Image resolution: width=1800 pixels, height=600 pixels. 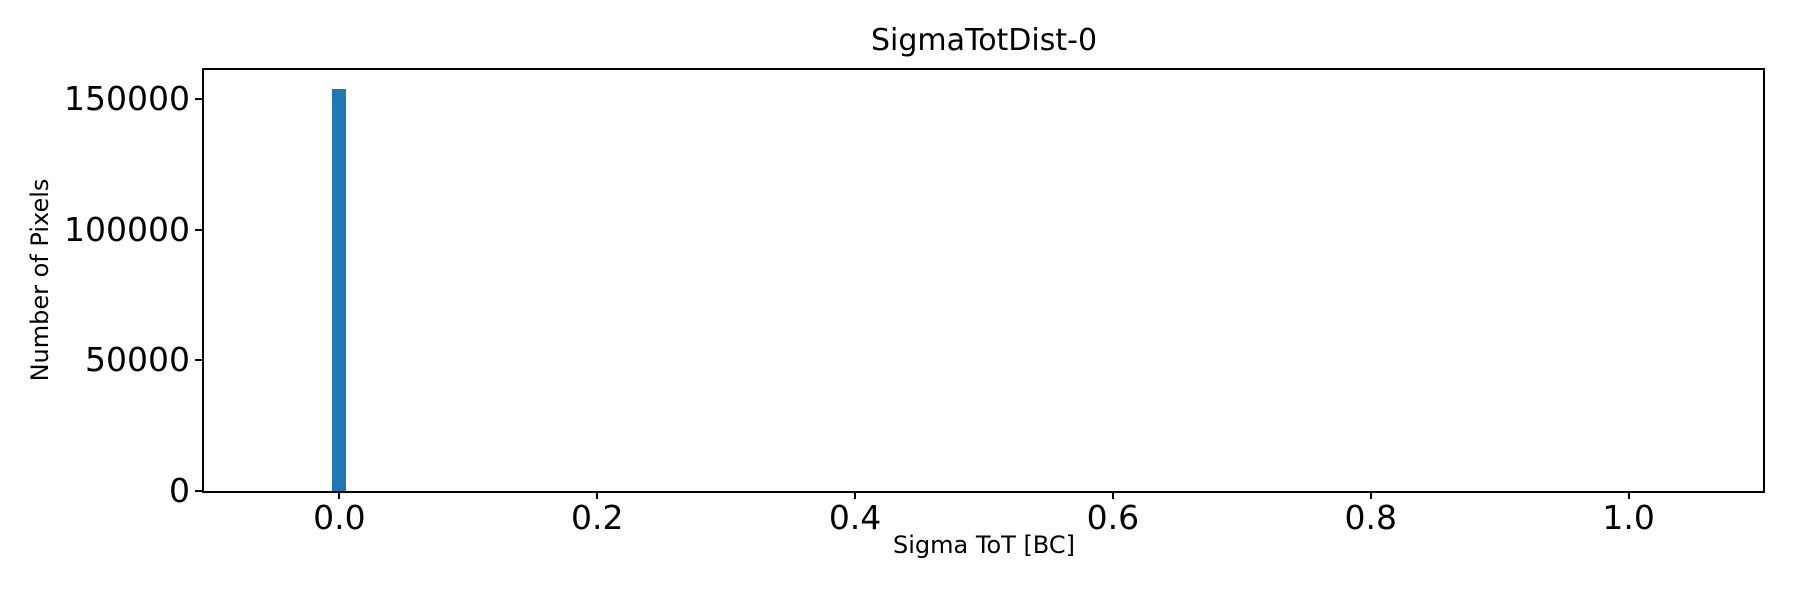 I want to click on x-tick-label: 0.6, so click(x=1113, y=517).